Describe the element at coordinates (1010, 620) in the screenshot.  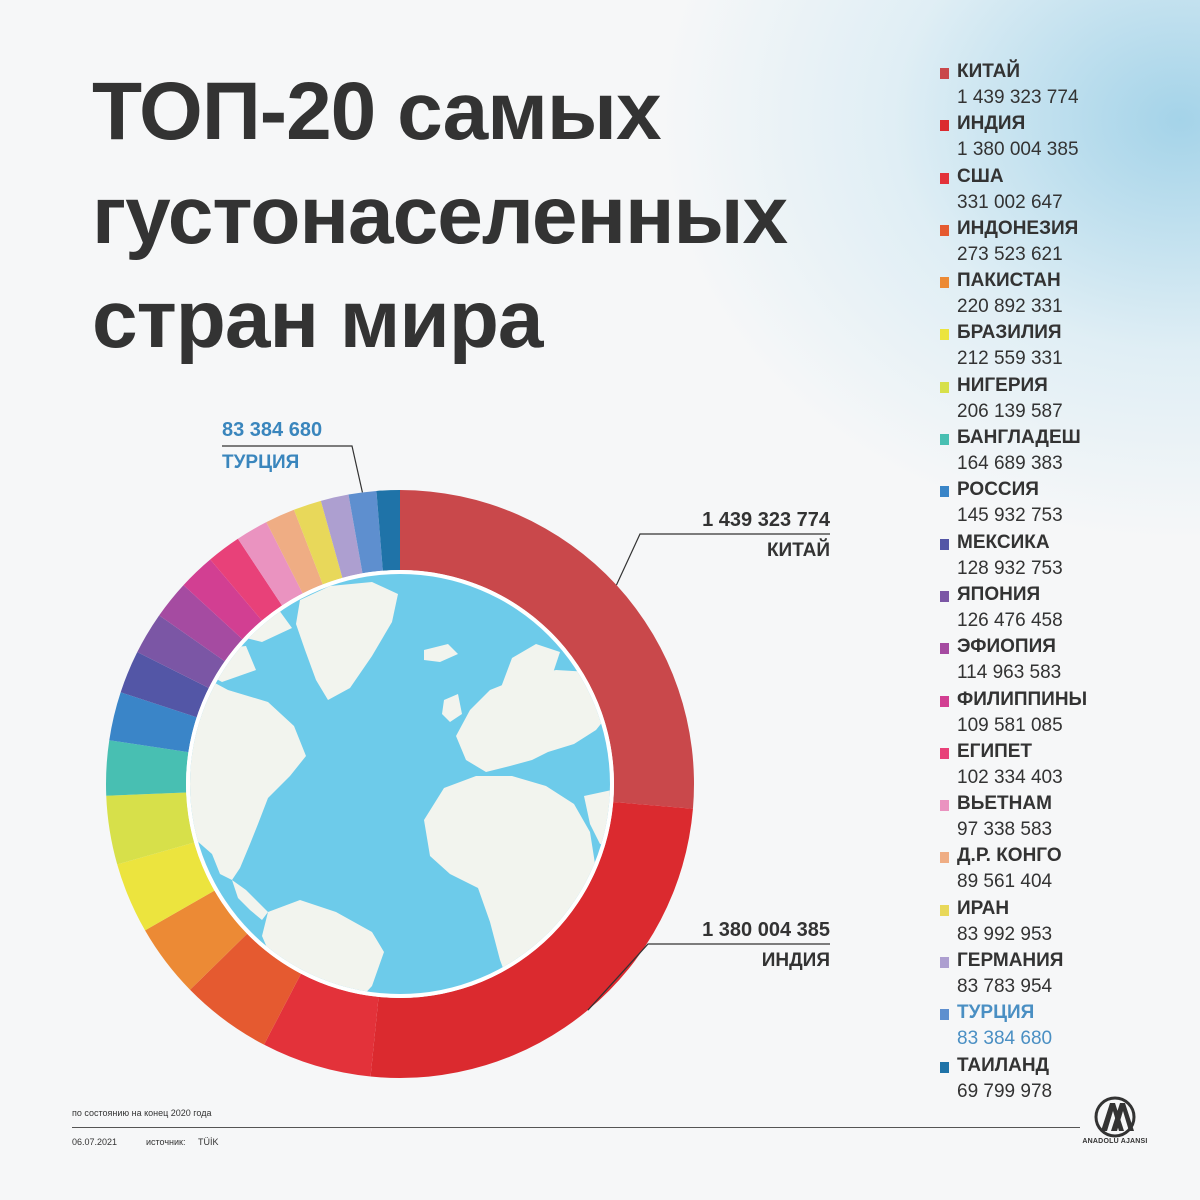
I see `legend-population-value: 126 476 458` at that location.